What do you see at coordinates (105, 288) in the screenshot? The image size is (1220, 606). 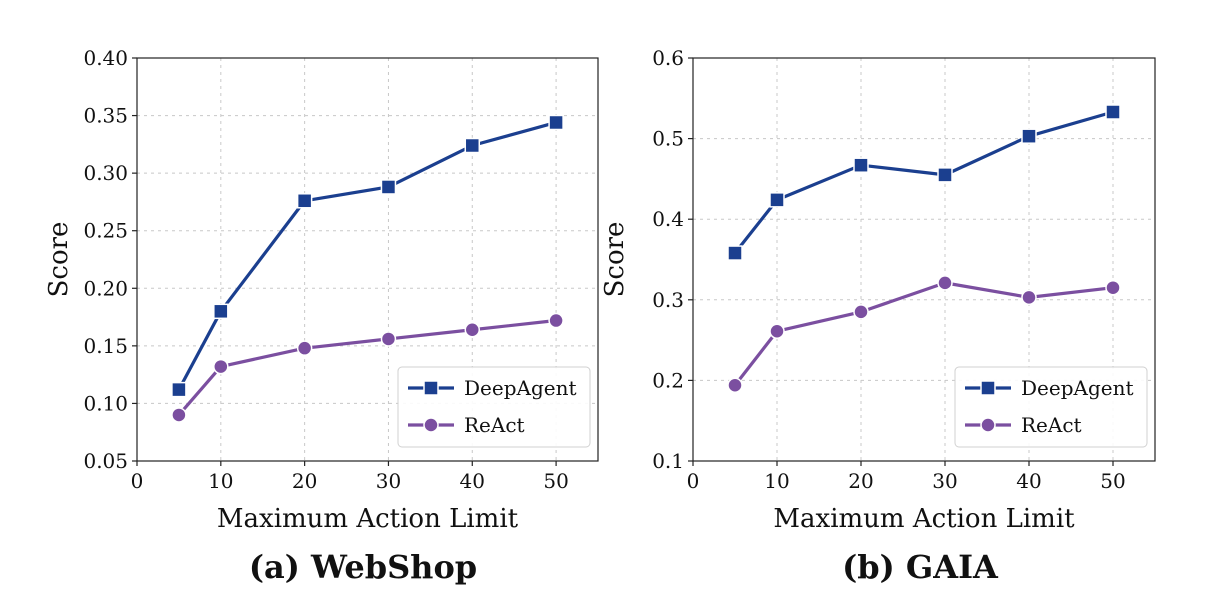 I see `y-tick-label: 0.20` at bounding box center [105, 288].